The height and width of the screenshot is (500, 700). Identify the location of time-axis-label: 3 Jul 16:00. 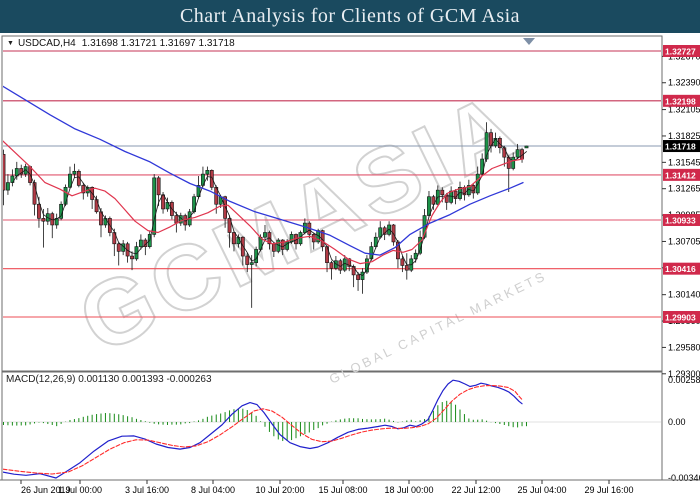
(147, 490).